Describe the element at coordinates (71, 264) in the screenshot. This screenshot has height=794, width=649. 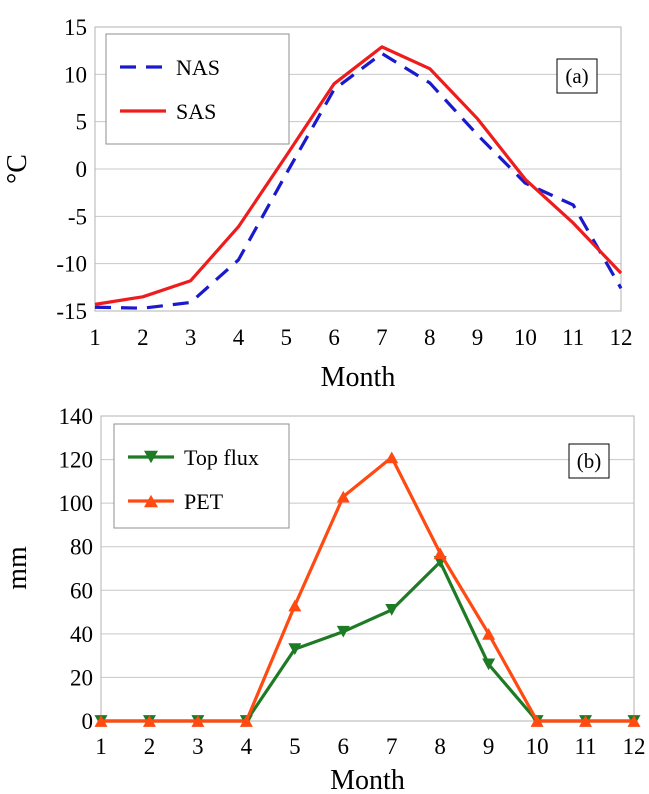
I see `y-tick-label: -10` at that location.